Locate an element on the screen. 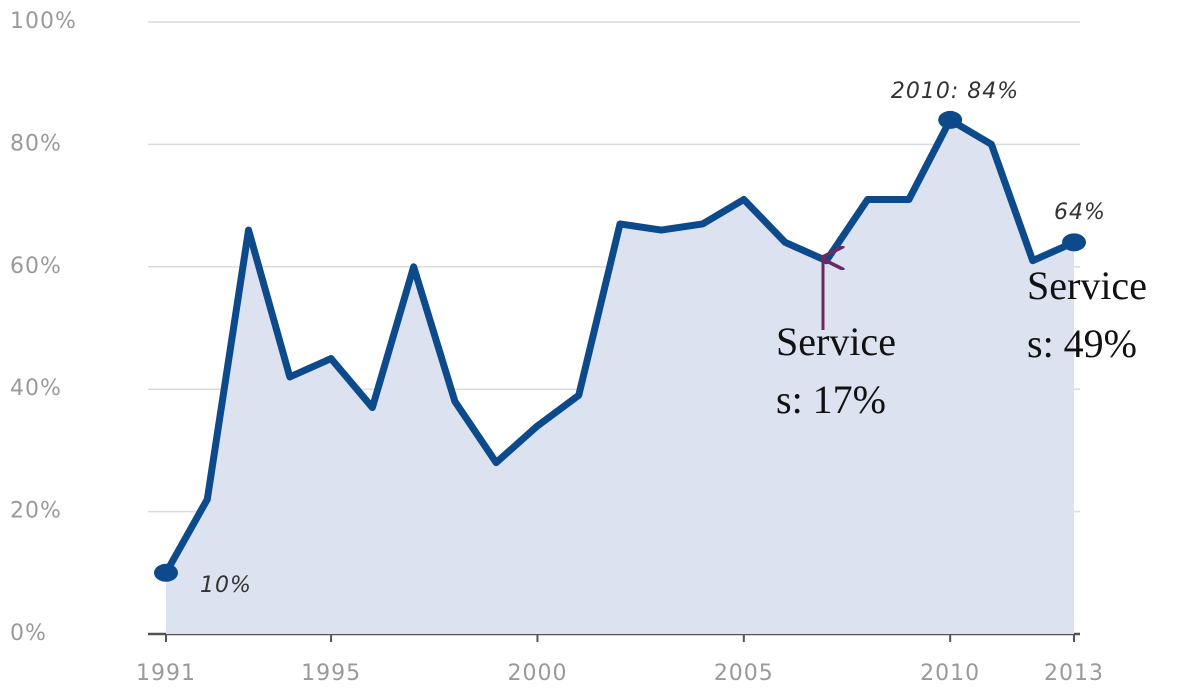  annotation: 2010: 84% is located at coordinates (955, 91).